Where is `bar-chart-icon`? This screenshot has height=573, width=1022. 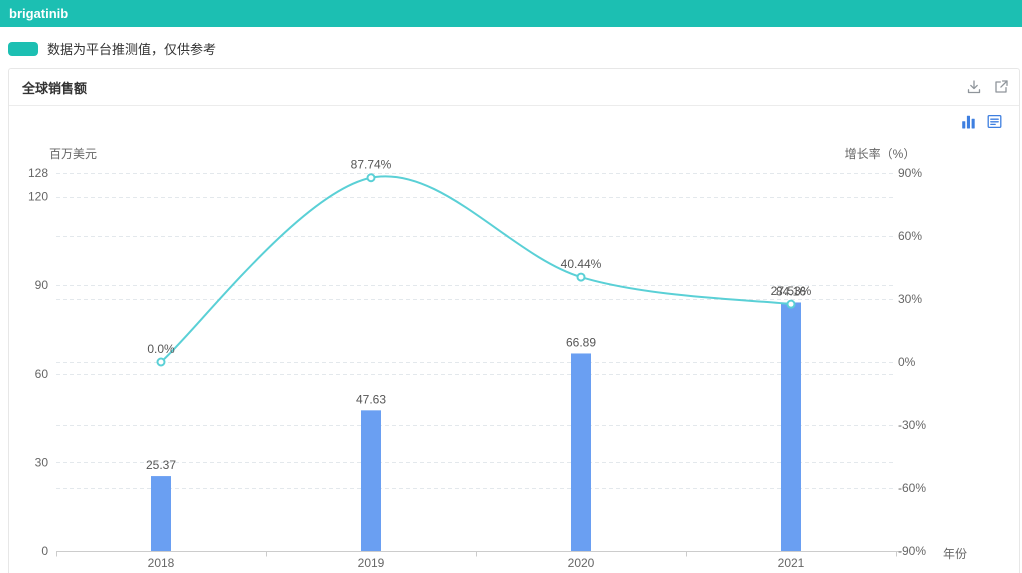 bar-chart-icon is located at coordinates (968, 121).